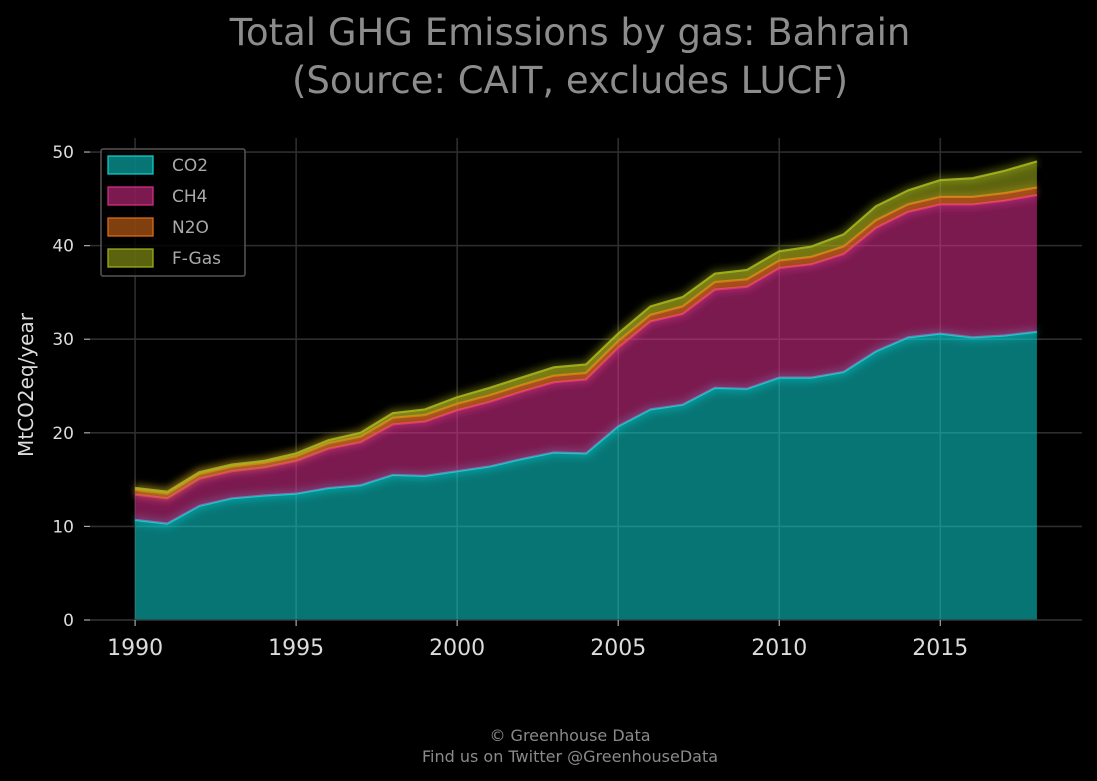  I want to click on y-tick-label: 10, so click(63, 527).